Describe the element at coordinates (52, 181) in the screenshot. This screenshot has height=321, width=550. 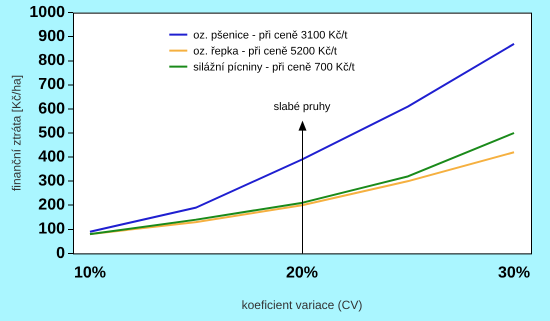
I see `y-tick-label: 300` at that location.